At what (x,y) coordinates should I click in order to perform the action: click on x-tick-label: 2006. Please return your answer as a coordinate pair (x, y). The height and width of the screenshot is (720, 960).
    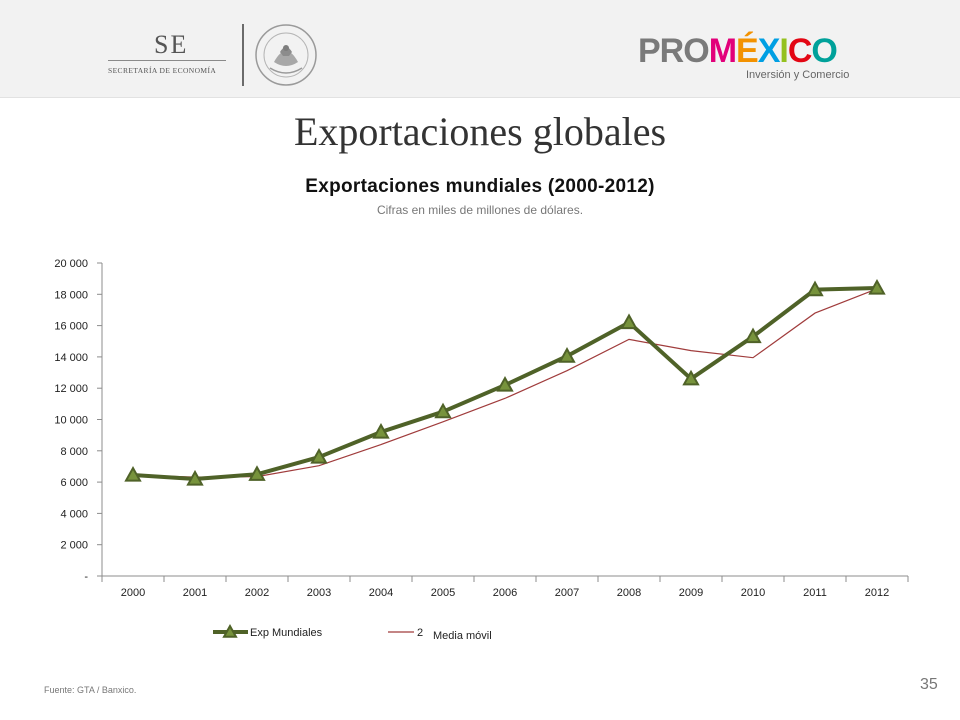
    Looking at the image, I should click on (505, 593).